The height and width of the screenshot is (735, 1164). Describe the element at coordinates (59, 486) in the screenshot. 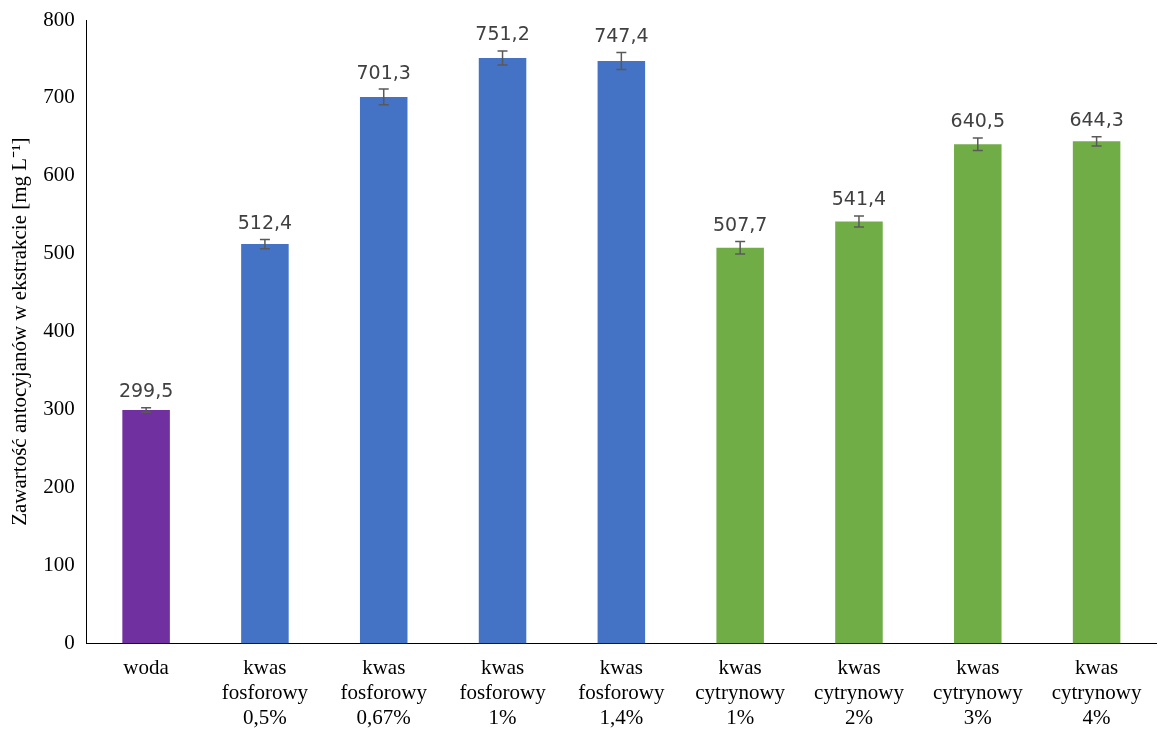

I see `y-tick-label: 200` at that location.